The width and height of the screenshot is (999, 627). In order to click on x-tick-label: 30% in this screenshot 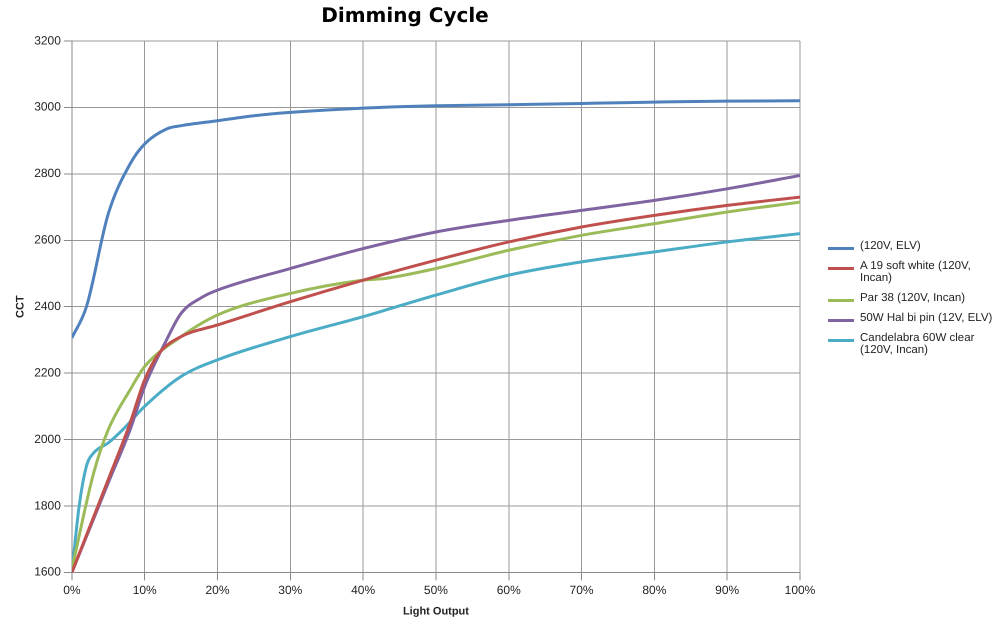, I will do `click(290, 589)`.